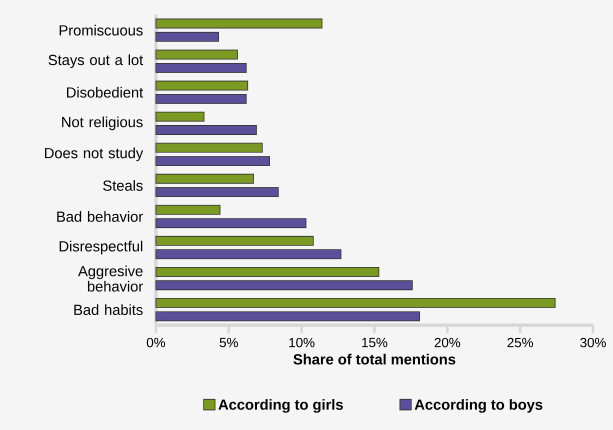  Describe the element at coordinates (94, 154) in the screenshot. I see `y-tick-label: Does not study` at that location.